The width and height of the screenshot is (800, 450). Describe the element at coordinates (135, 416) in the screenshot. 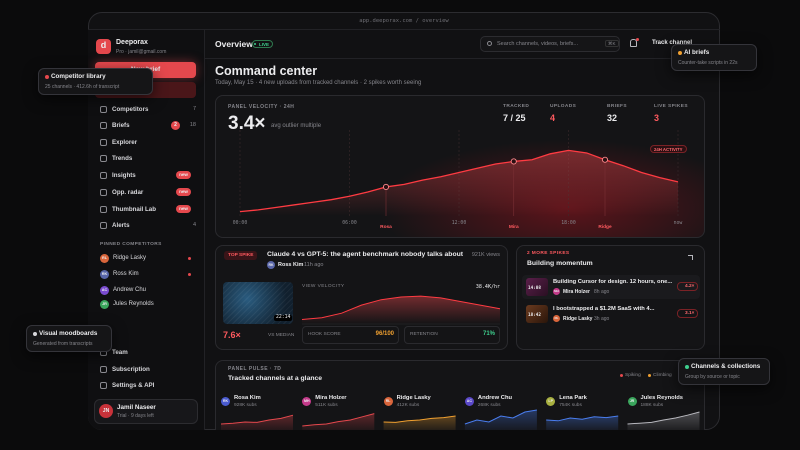

I see `user-plan: Trial · 9 days left` at that location.